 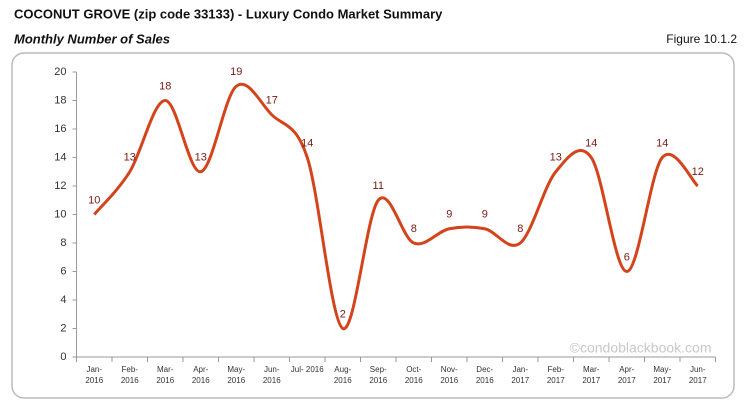 I want to click on data-label: 11, so click(x=378, y=186).